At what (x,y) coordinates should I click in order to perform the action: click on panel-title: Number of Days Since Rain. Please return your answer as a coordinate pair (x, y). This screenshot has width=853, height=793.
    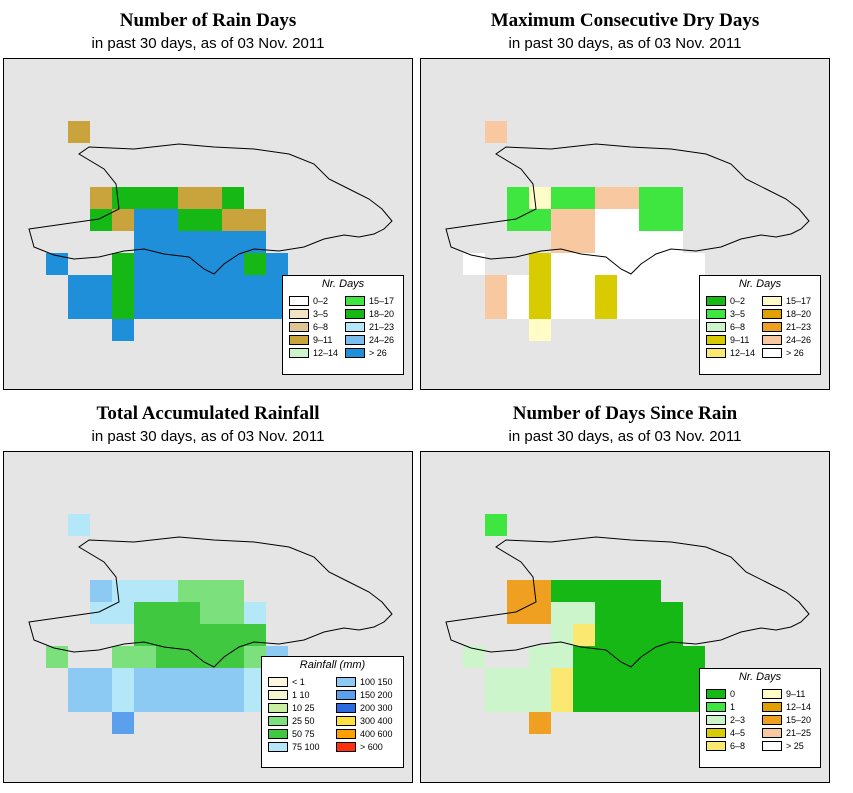
    Looking at the image, I should click on (625, 413).